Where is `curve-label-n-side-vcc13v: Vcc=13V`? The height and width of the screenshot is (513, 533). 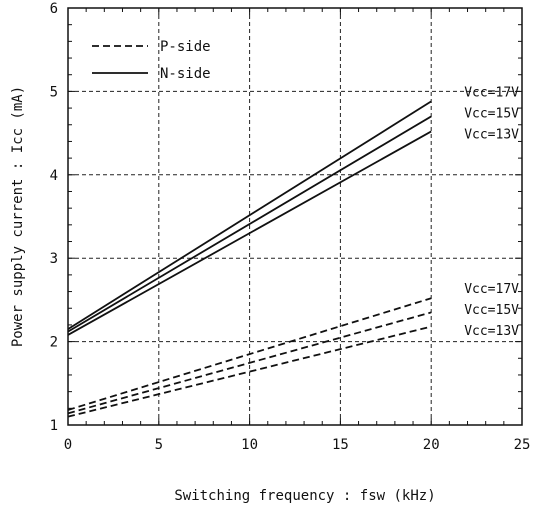 curve-label-n-side-vcc13v: Vcc=13V is located at coordinates (491, 134).